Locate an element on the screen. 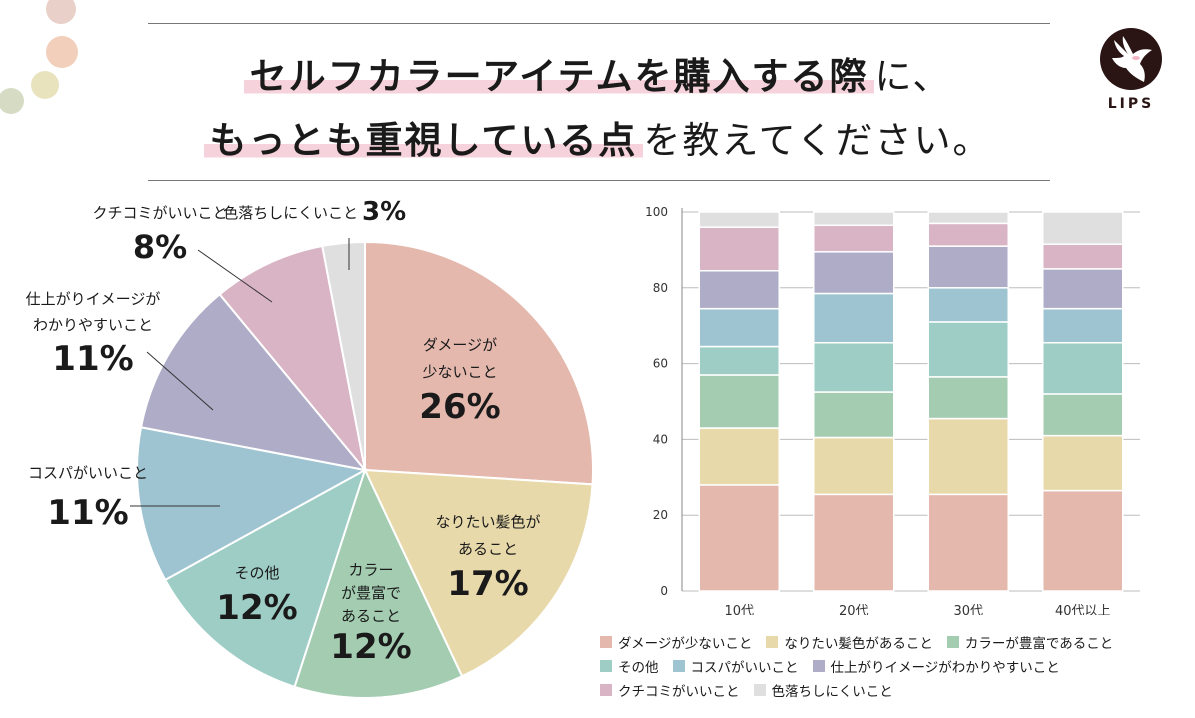  title-line-2-rest: を教えてください。 is located at coordinates (817, 140).